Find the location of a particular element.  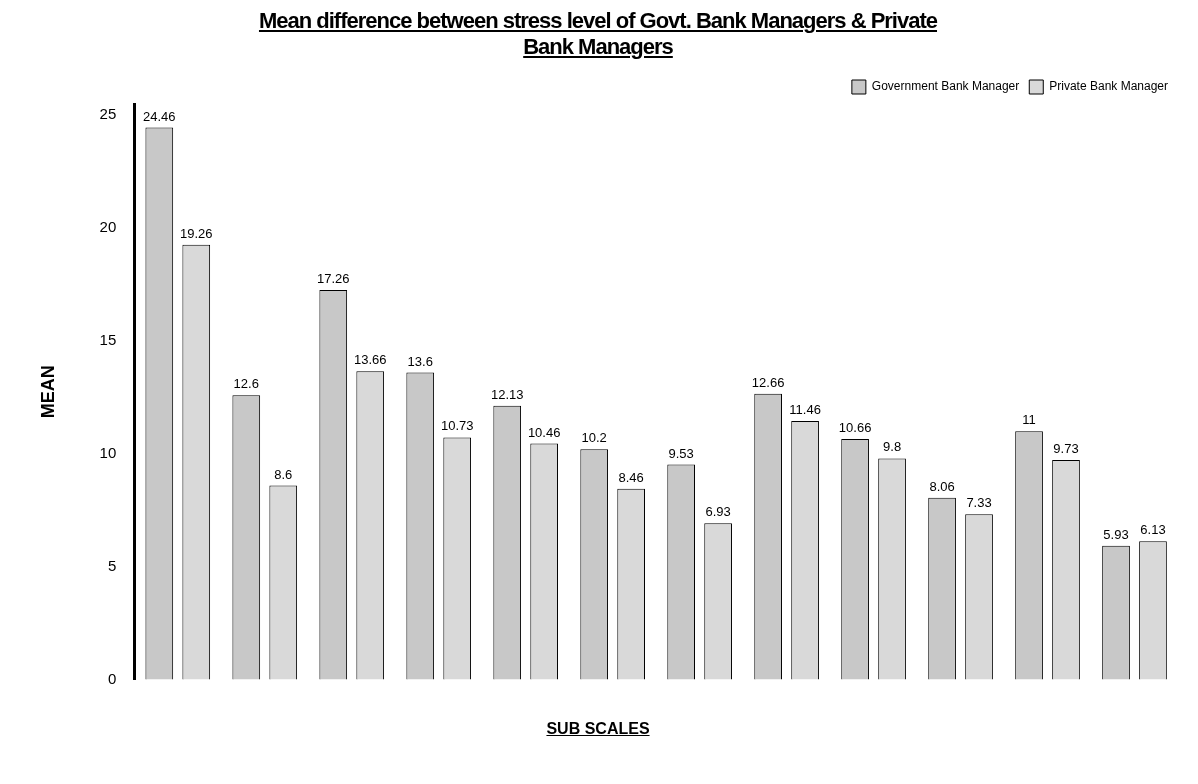

legend-label: Government Bank Manager is located at coordinates (945, 86).